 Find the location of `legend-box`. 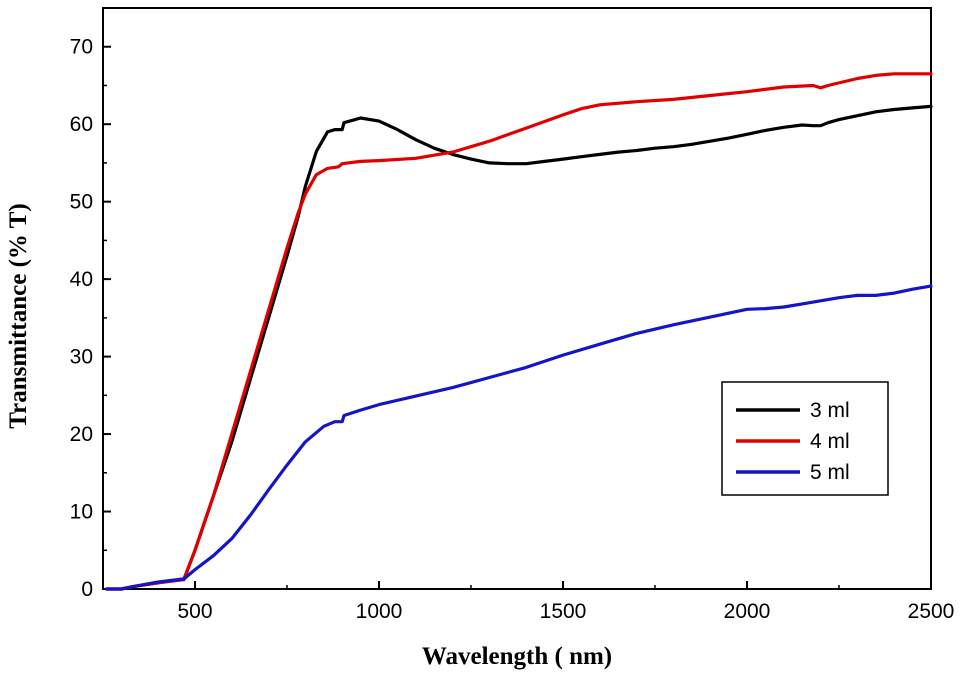

legend-box is located at coordinates (805, 438).